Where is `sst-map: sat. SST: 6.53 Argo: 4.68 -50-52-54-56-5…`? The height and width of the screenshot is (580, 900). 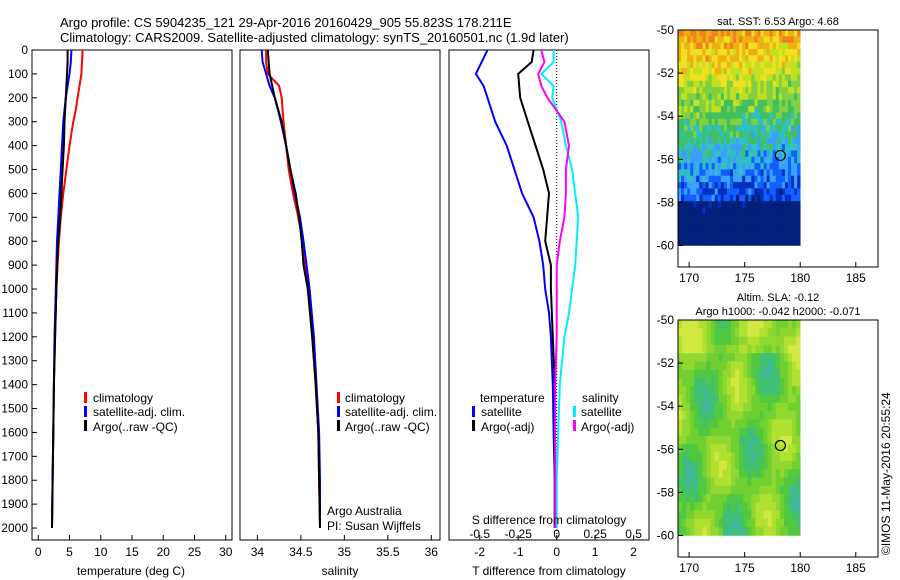
sst-map: sat. SST: 6.53 Argo: 4.68 -50-52-54-56-5… is located at coordinates (768, 150).